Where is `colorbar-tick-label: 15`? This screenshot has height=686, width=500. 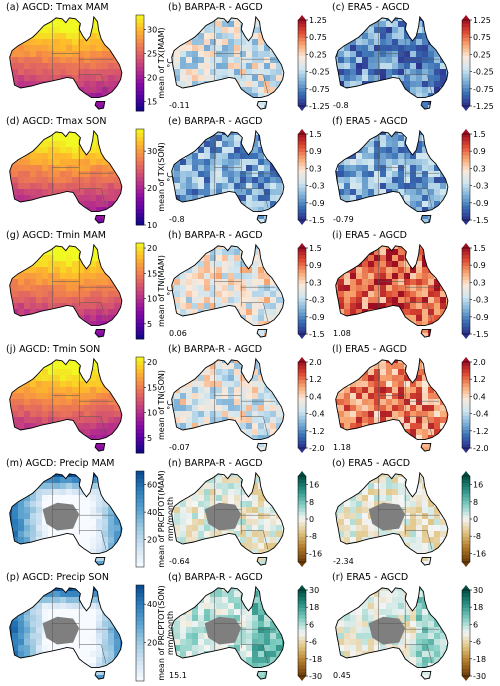 colorbar-tick-label: 15 is located at coordinates (152, 387).